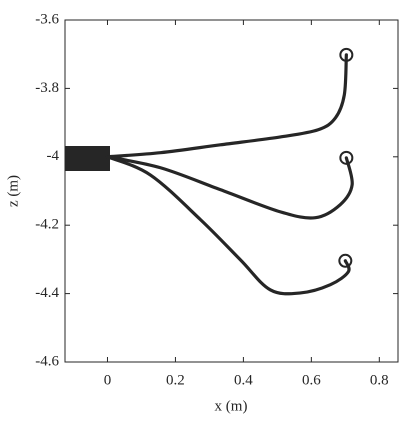 The height and width of the screenshot is (425, 409). What do you see at coordinates (108, 380) in the screenshot?
I see `x-tick-label: 0` at bounding box center [108, 380].